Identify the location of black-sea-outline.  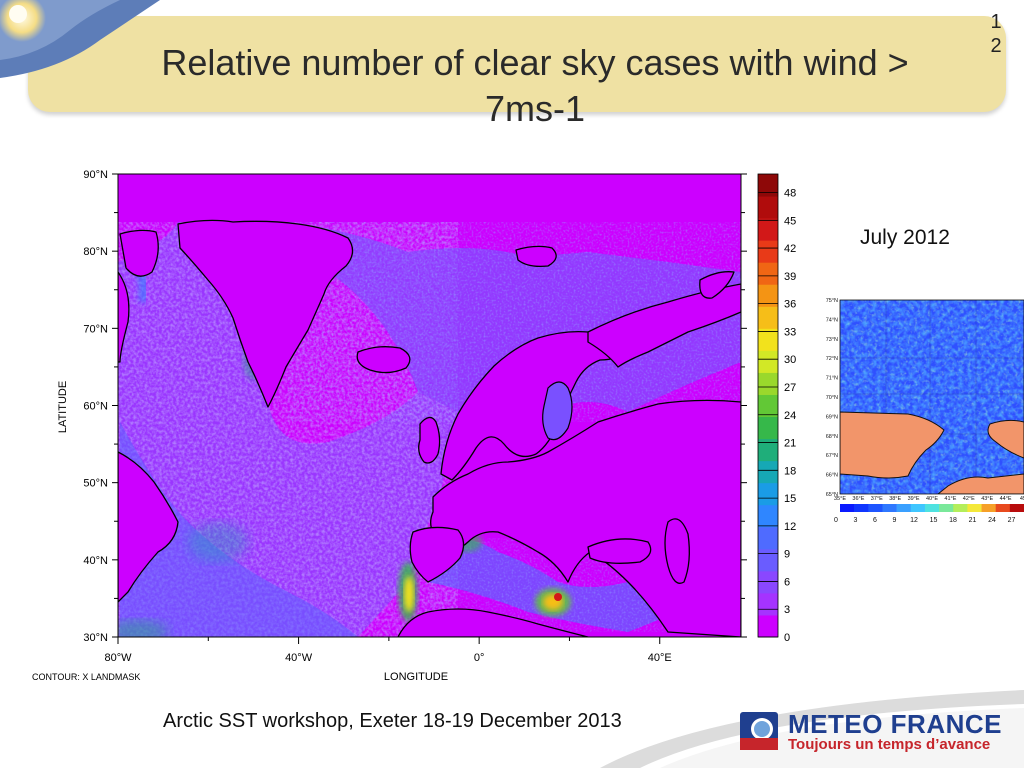
(619, 551).